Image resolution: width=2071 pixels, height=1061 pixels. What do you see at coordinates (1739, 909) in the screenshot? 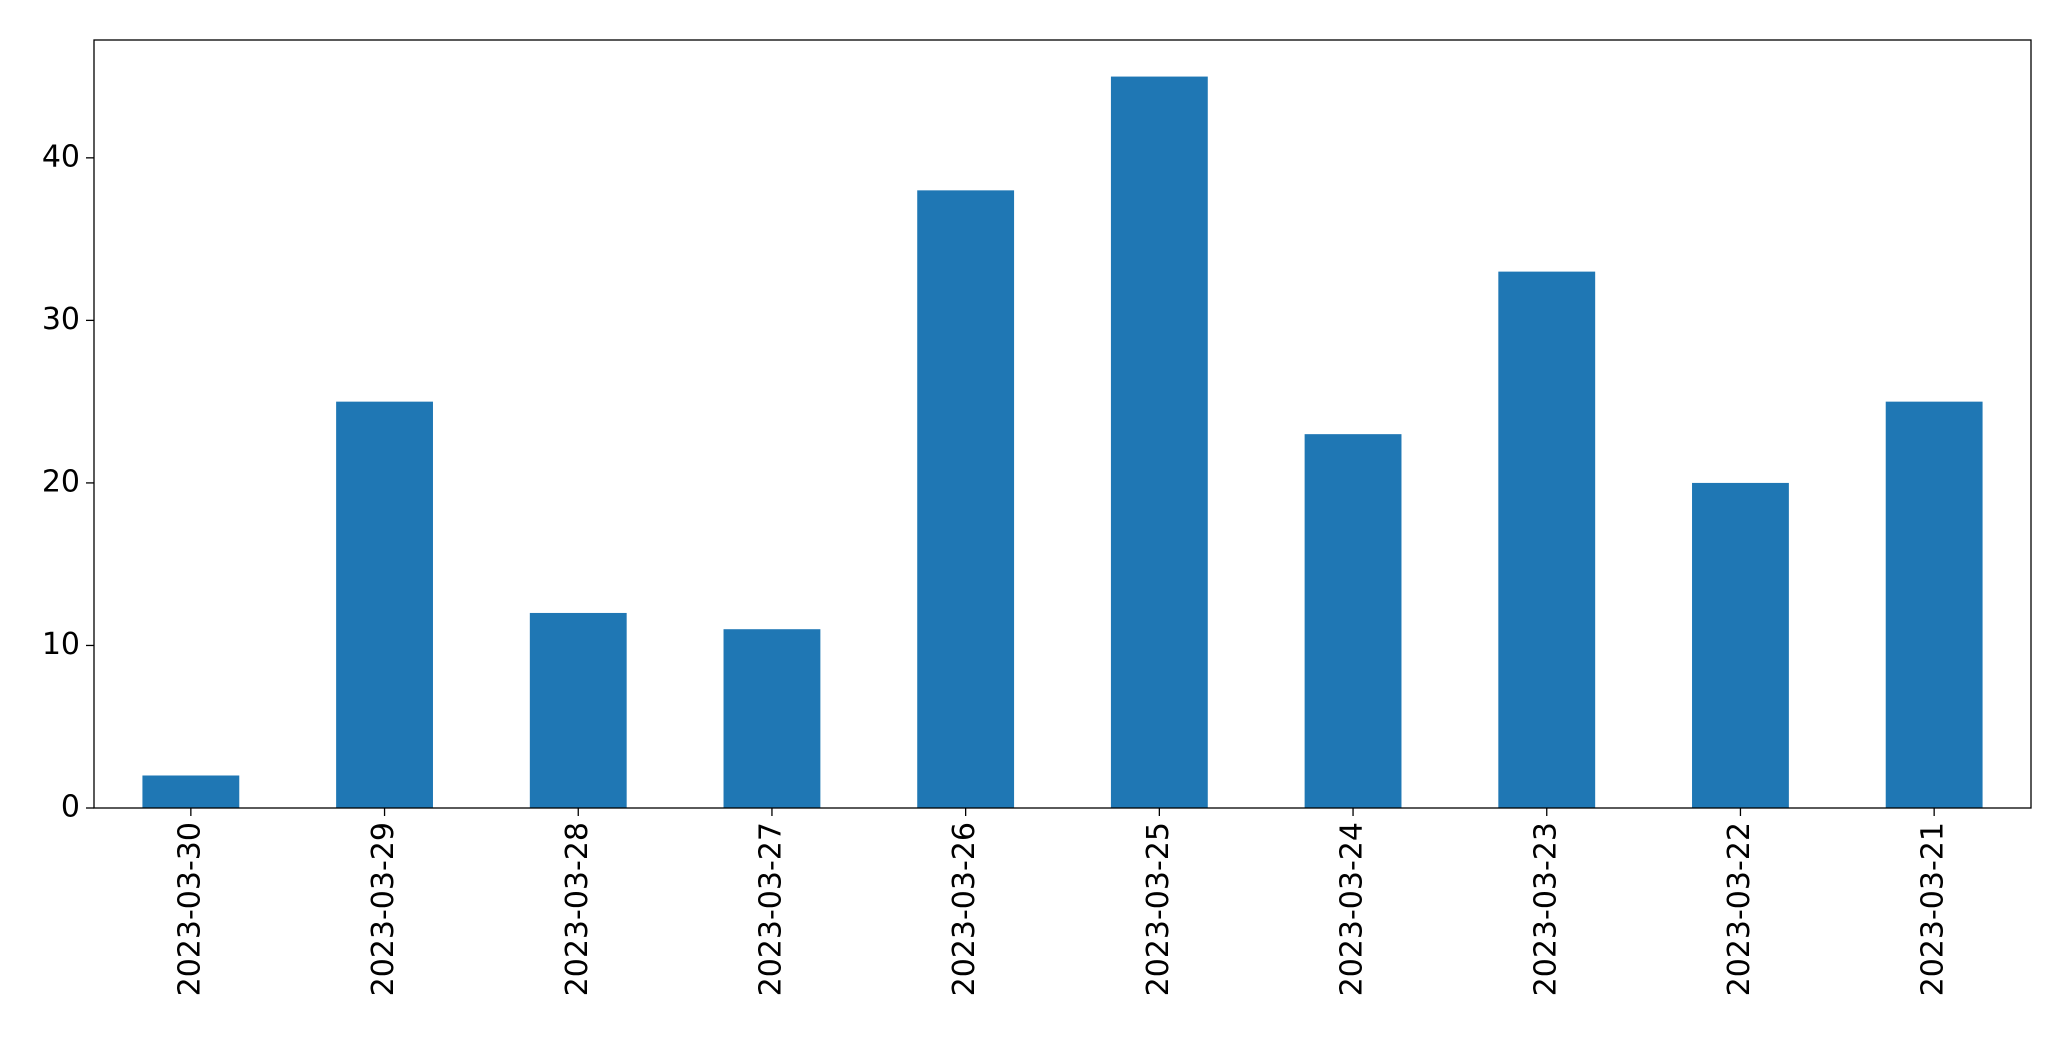
I see `x-tick-label: 2023-03-22` at bounding box center [1739, 909].